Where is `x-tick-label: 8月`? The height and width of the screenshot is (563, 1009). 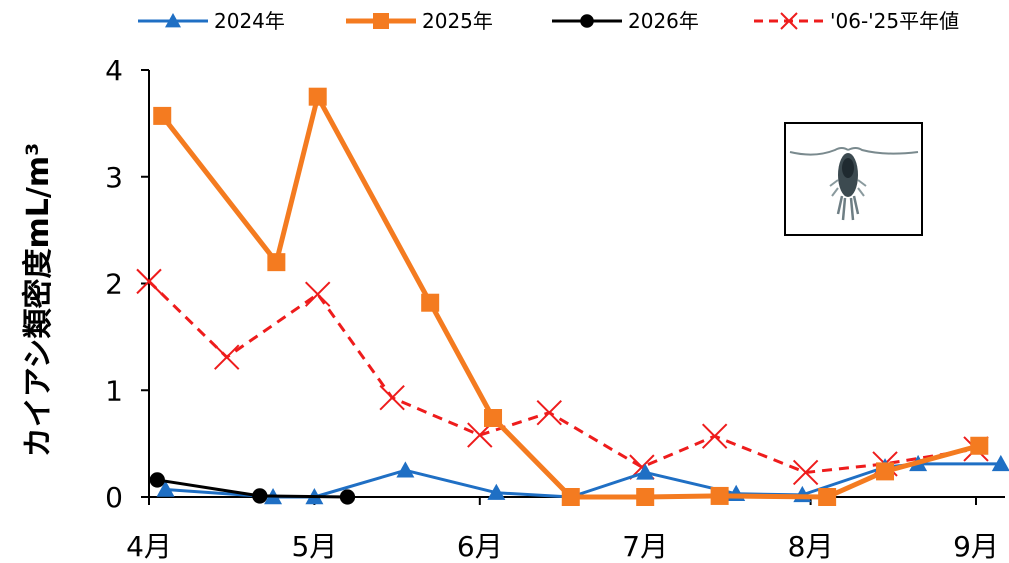
x-tick-label: 8月 is located at coordinates (811, 546).